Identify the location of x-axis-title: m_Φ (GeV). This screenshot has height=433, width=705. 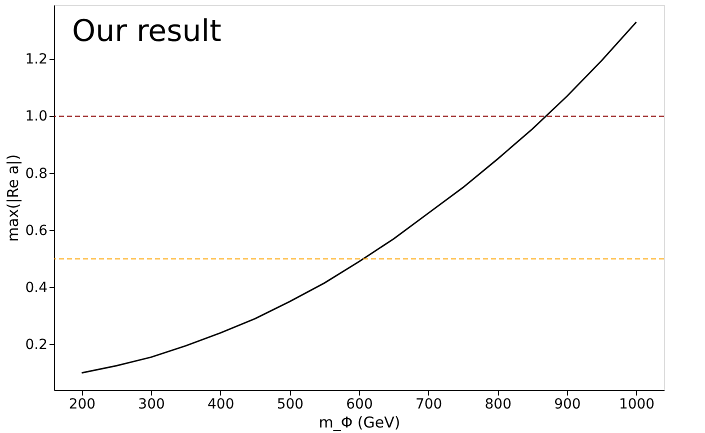
(359, 423).